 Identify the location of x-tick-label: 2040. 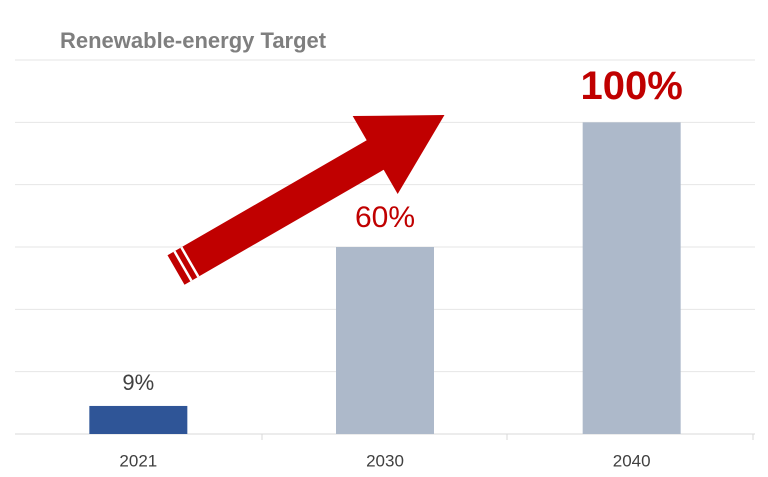
(632, 460).